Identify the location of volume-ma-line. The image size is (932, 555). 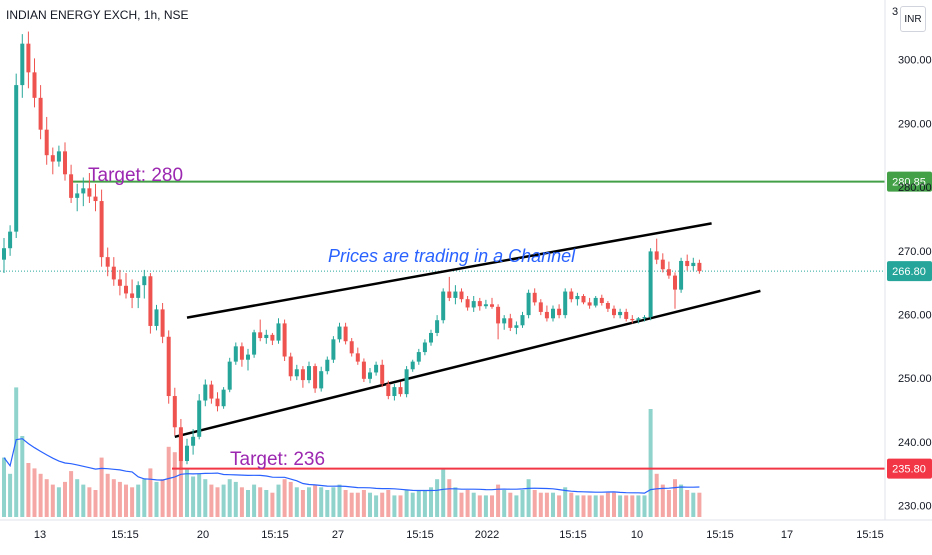
(351, 466).